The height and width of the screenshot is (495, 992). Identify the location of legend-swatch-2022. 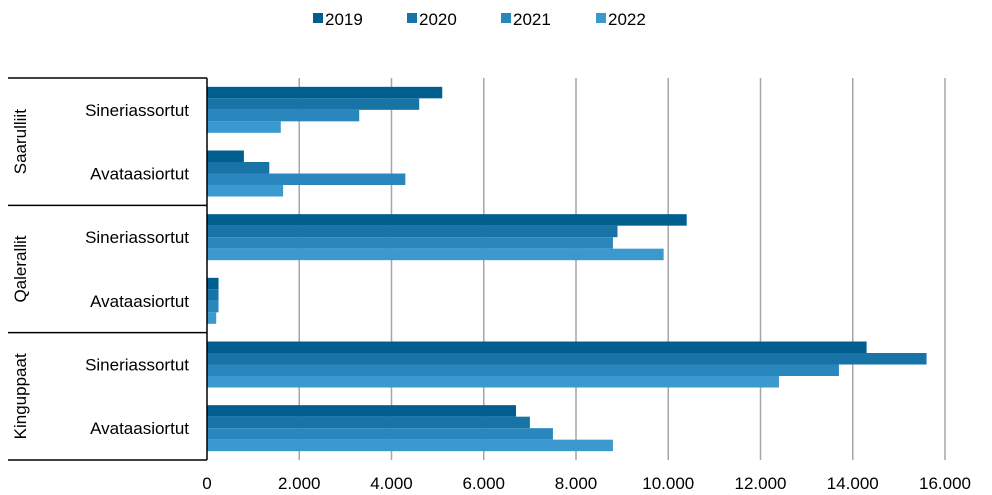
(601, 18).